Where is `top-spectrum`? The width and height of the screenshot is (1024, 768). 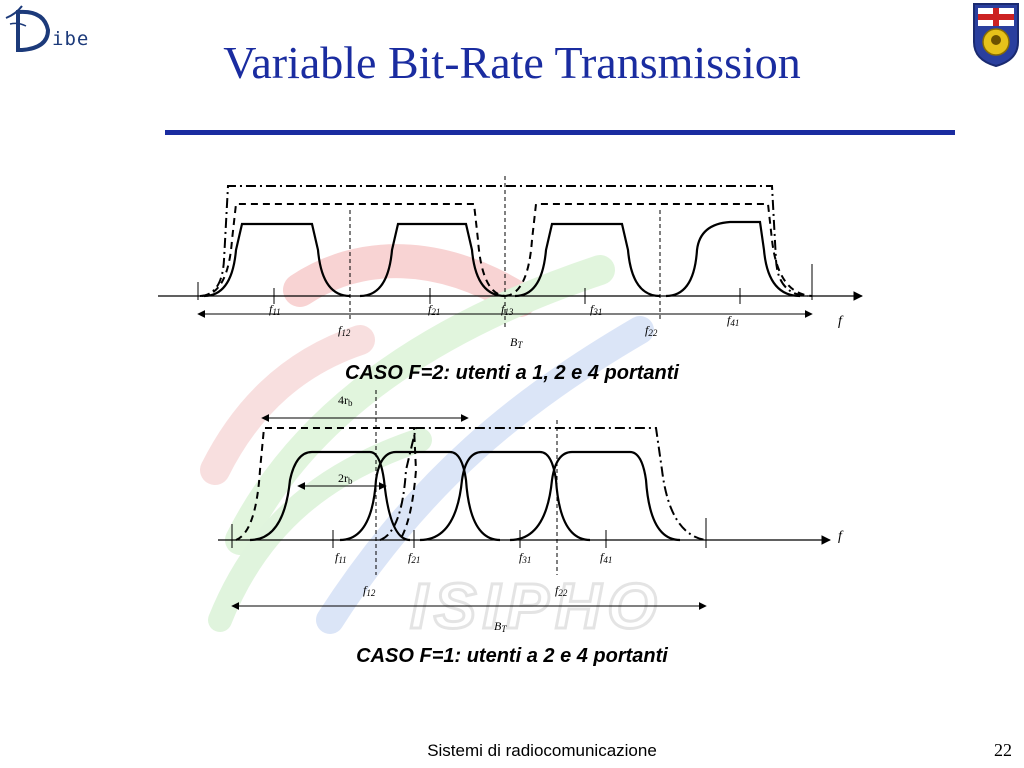 top-spectrum is located at coordinates (510, 253).